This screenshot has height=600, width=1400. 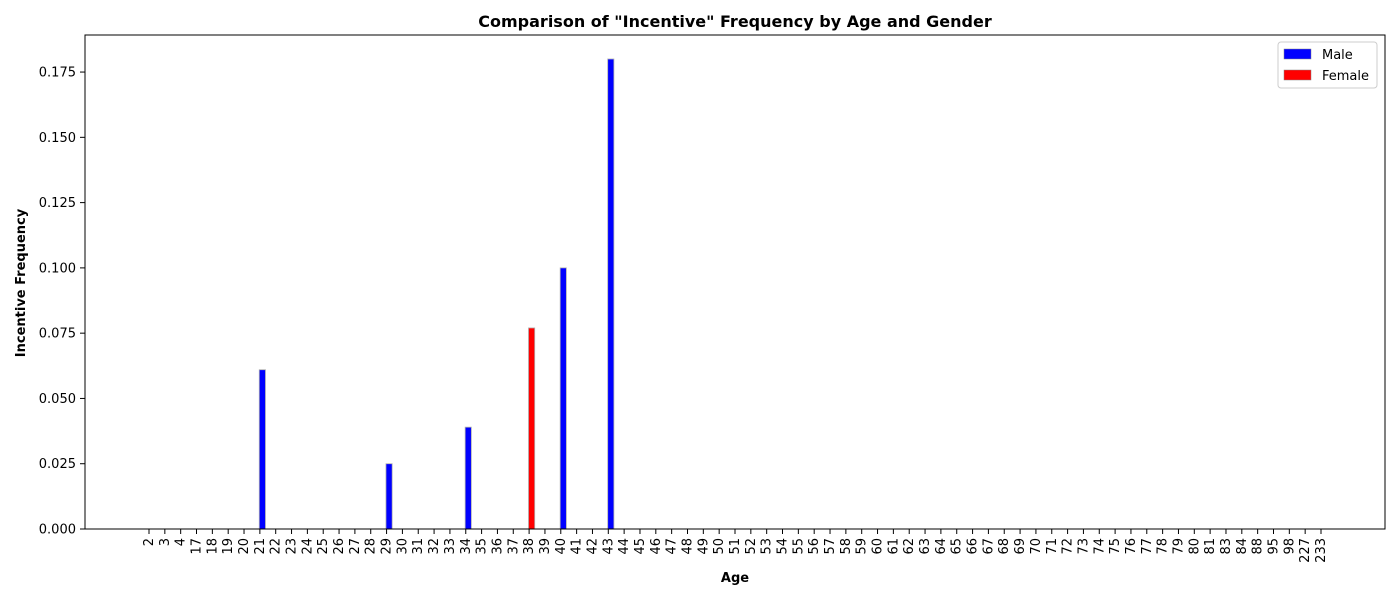 What do you see at coordinates (687, 546) in the screenshot?
I see `x-tick-label: 48` at bounding box center [687, 546].